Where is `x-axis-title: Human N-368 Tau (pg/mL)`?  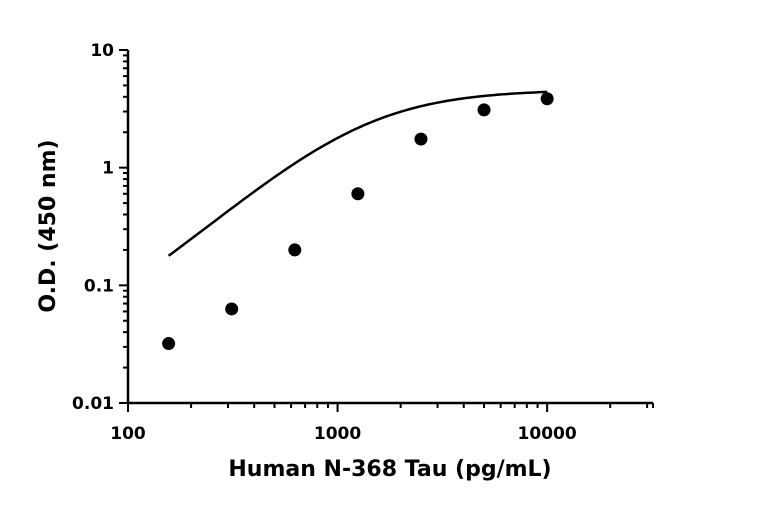 x-axis-title: Human N-368 Tau (pg/mL) is located at coordinates (389, 469).